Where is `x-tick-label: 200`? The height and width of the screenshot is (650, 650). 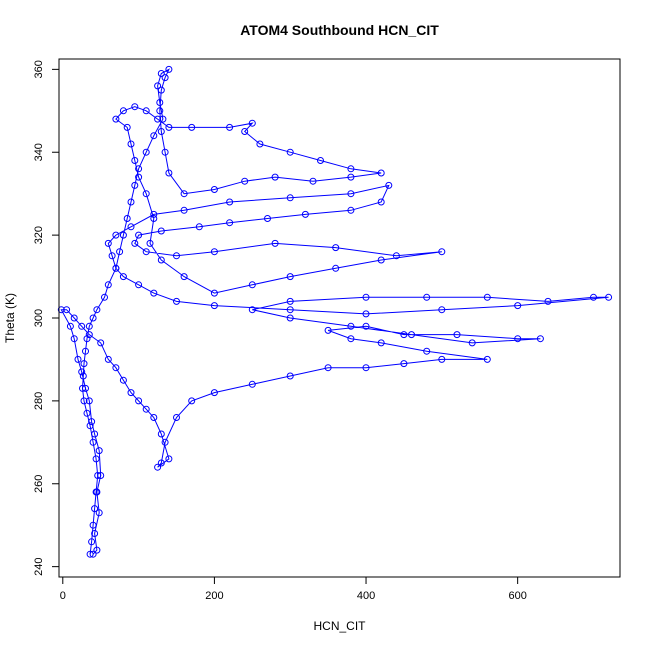 x-tick-label: 200 is located at coordinates (214, 596).